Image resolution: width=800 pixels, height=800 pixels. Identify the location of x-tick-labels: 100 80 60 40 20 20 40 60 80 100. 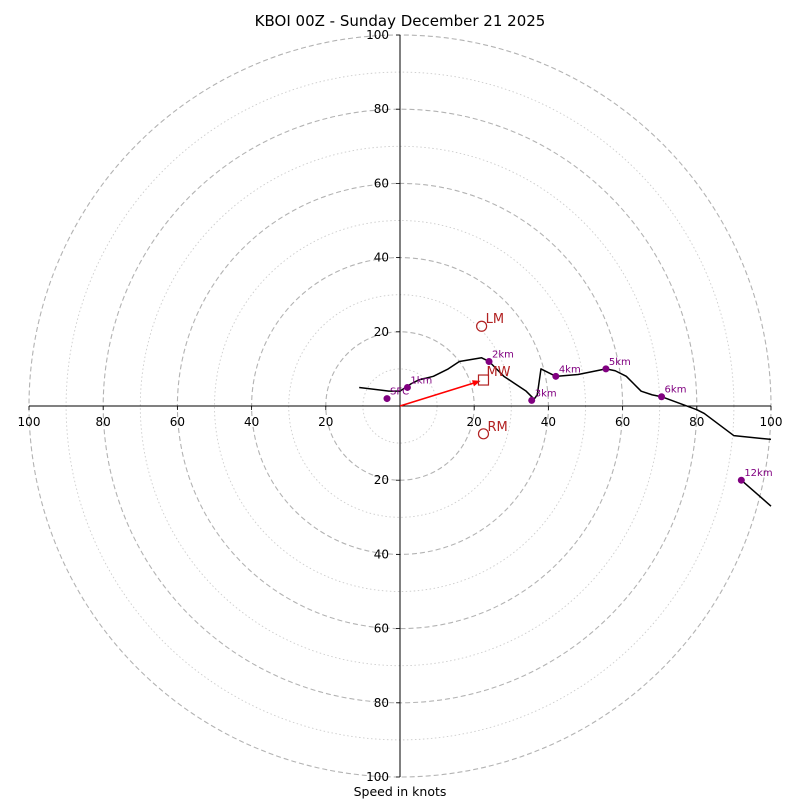
(400, 417).